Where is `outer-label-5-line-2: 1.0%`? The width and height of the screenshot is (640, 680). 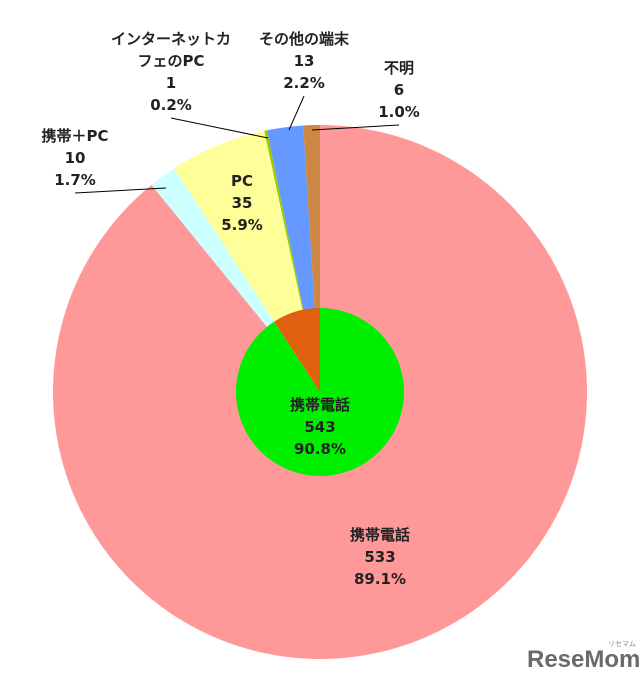
outer-label-5-line-2: 1.0% is located at coordinates (399, 112).